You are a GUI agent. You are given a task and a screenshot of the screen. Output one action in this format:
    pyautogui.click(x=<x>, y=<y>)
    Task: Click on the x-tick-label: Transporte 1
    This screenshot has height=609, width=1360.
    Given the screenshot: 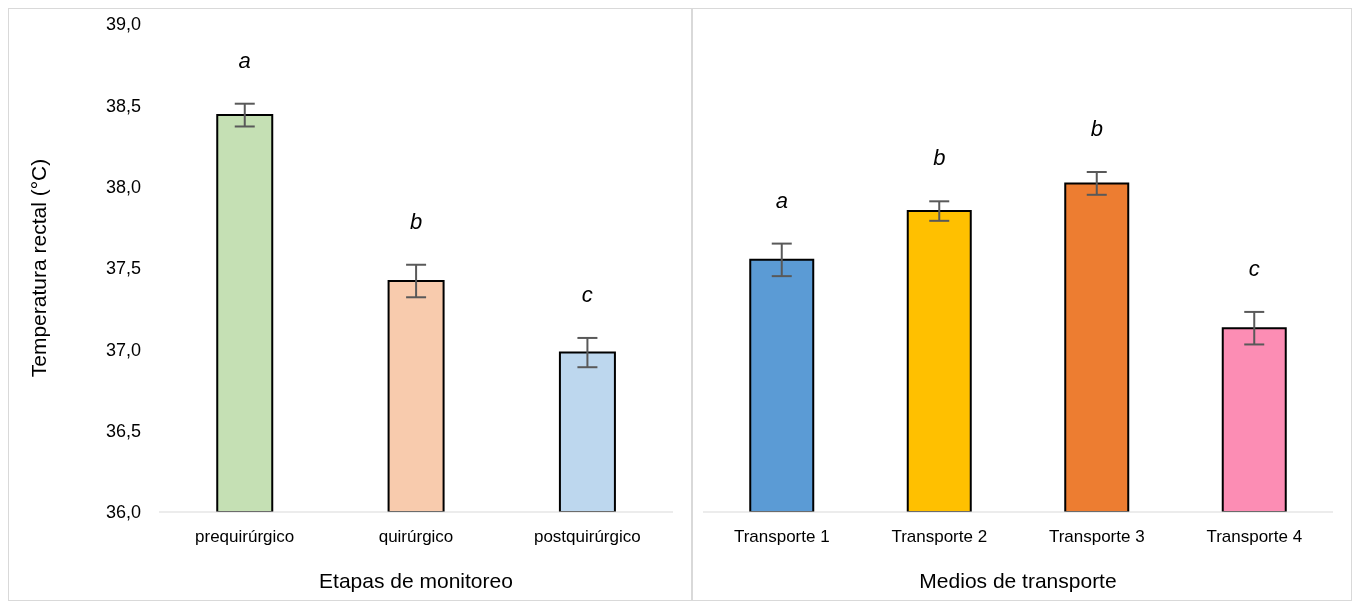 What is the action you would take?
    pyautogui.click(x=781, y=537)
    